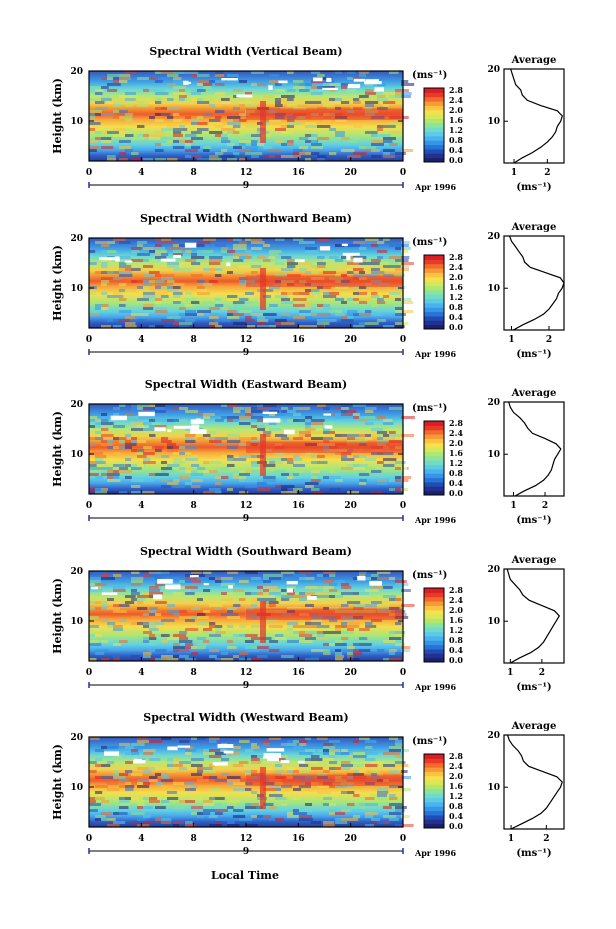 This screenshot has width=616, height=929. I want to click on profile-line, so click(535, 449).